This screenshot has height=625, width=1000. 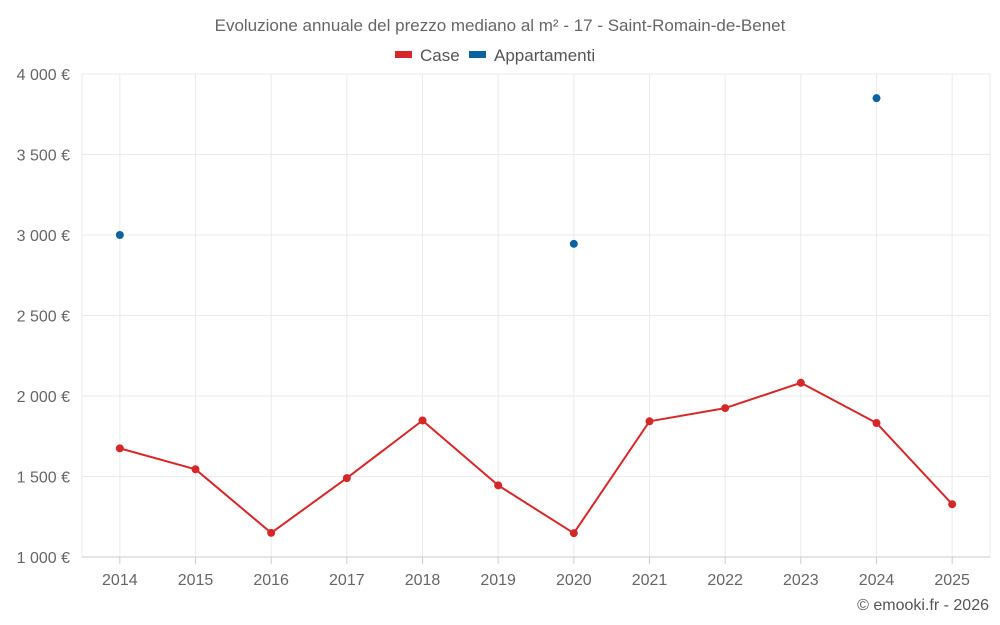 I want to click on data-point-case-2019, so click(x=498, y=485).